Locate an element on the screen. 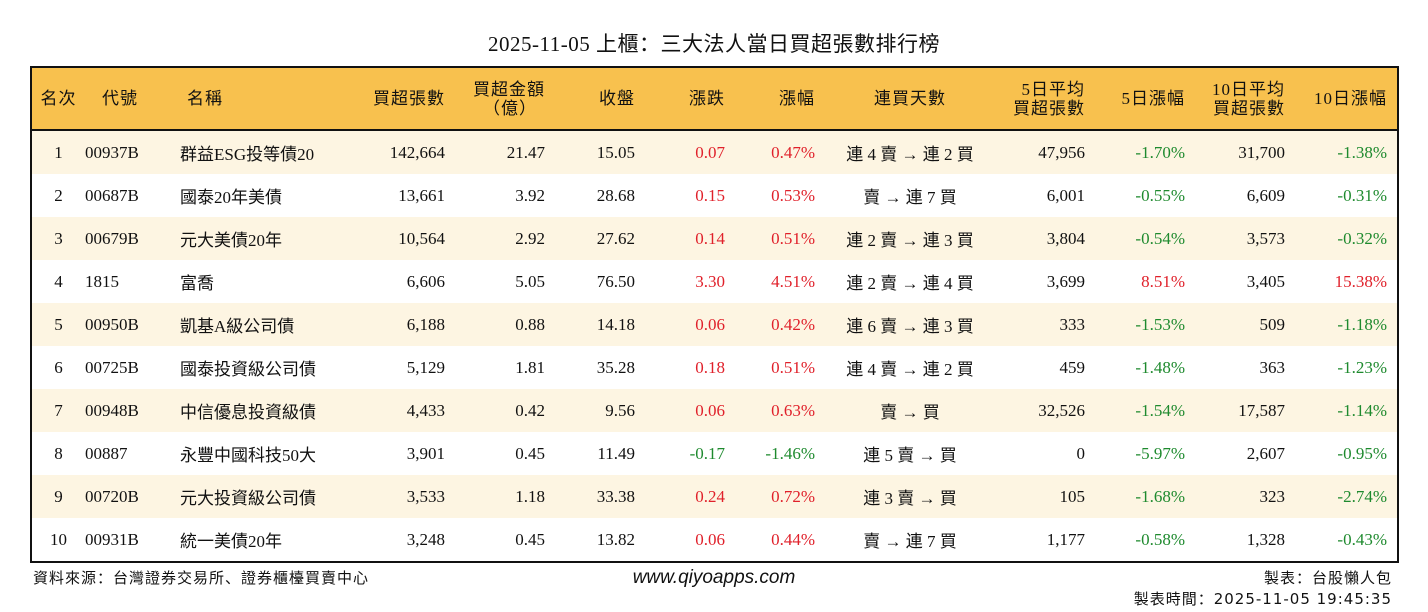  cell-rank: 7 is located at coordinates (58, 410).